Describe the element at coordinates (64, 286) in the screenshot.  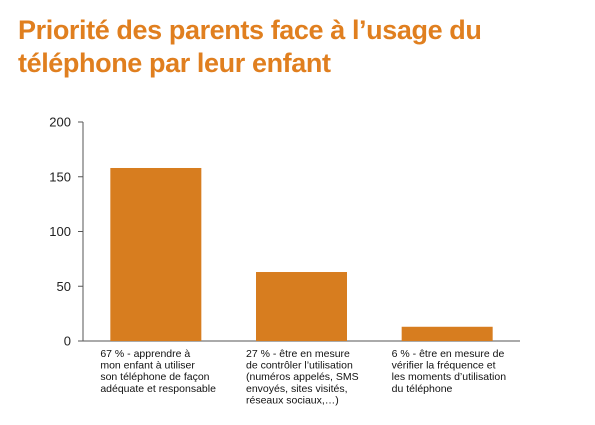
I see `y-tick-label: 50` at that location.